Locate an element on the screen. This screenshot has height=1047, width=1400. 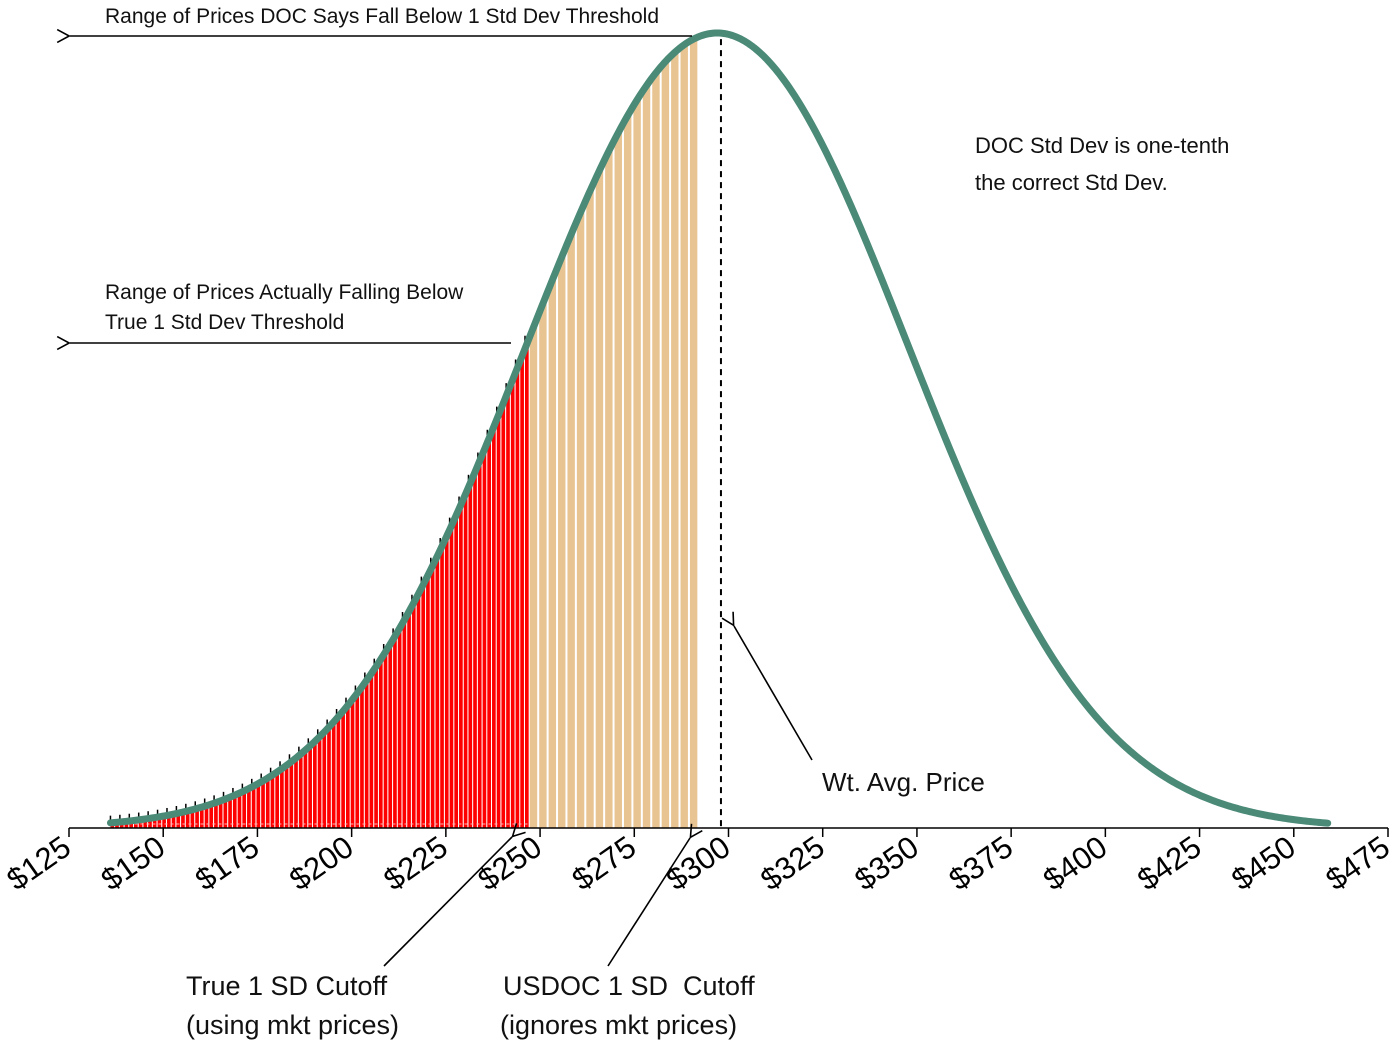
tan-bars-group is located at coordinates (613, 434).